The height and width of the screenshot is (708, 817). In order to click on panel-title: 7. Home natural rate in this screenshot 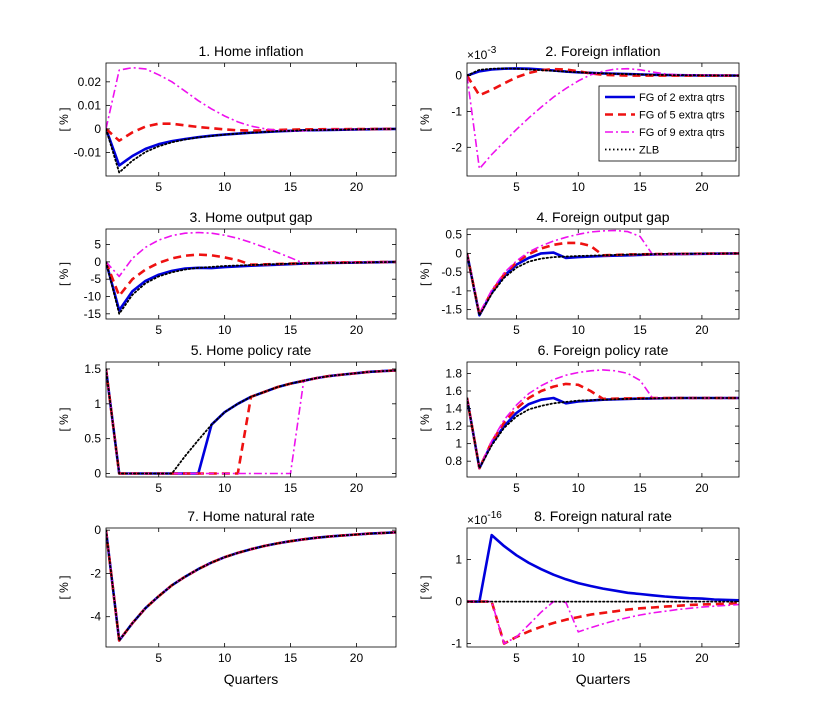, I will do `click(251, 516)`.